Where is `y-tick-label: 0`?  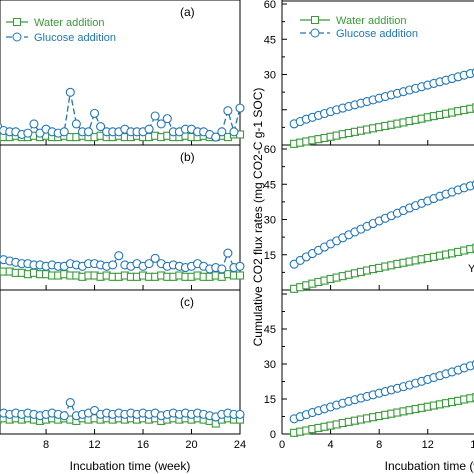
y-tick-label: 0 is located at coordinates (273, 435).